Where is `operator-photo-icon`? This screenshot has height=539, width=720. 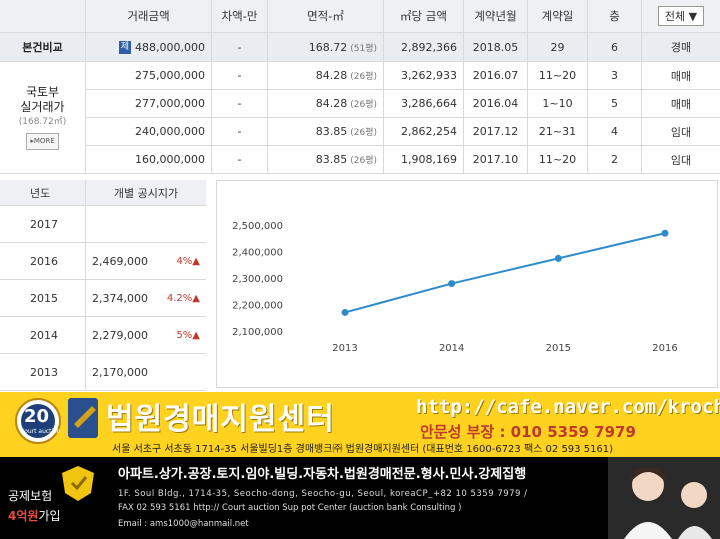
operator-photo-icon is located at coordinates (664, 498).